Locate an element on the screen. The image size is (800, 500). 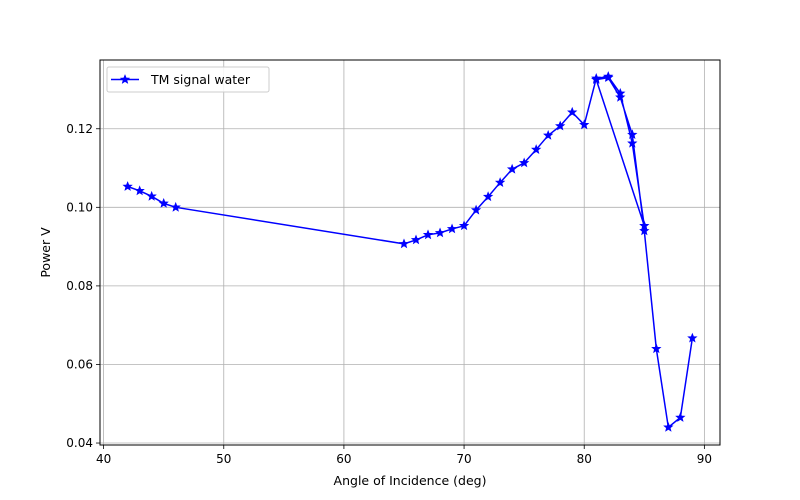
y-tick-label: 0.08 is located at coordinates (79, 286).